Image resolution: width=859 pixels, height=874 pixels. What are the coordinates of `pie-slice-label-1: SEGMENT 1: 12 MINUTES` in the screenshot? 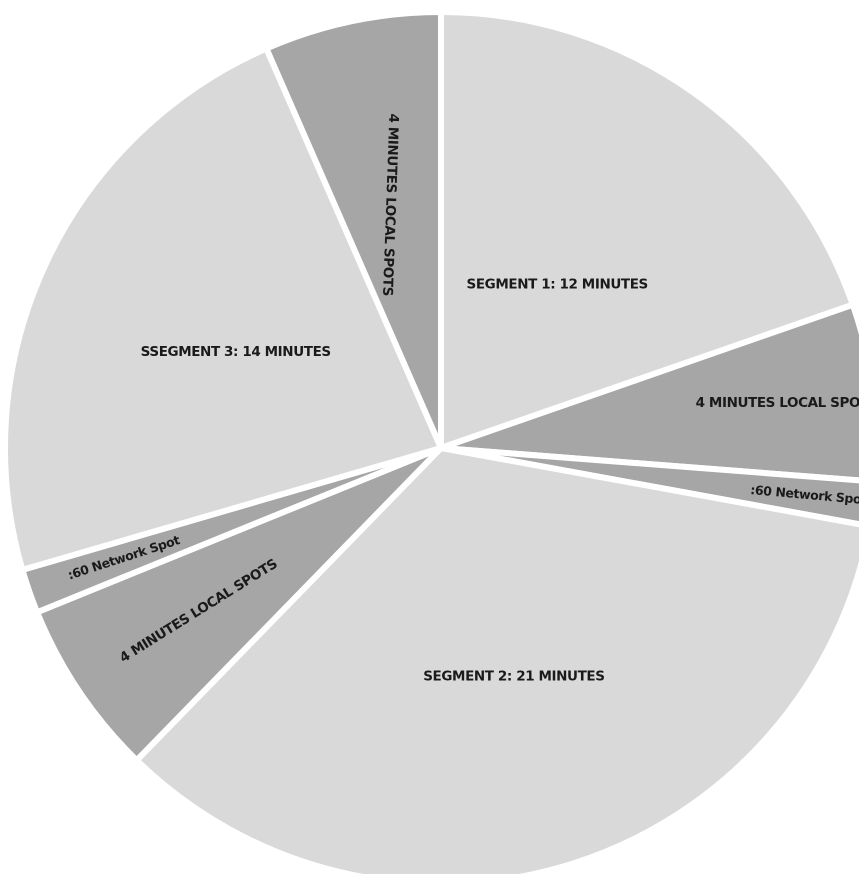 It's located at (557, 285).